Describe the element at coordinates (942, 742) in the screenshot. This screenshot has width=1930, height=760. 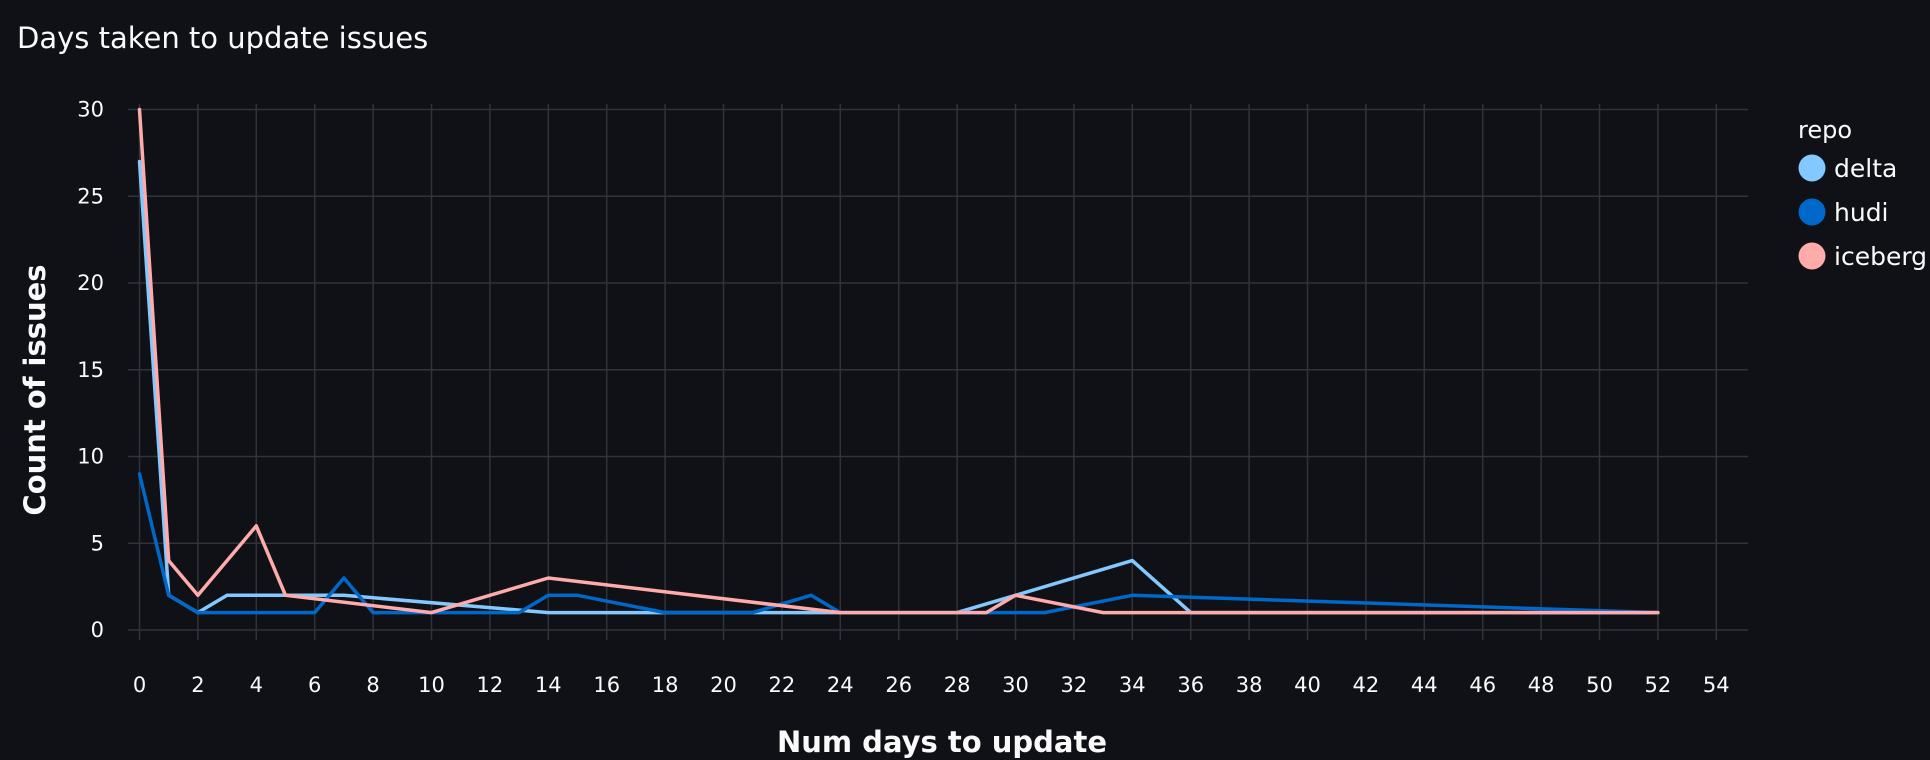
I see `x-axis-title: Num days to update` at that location.